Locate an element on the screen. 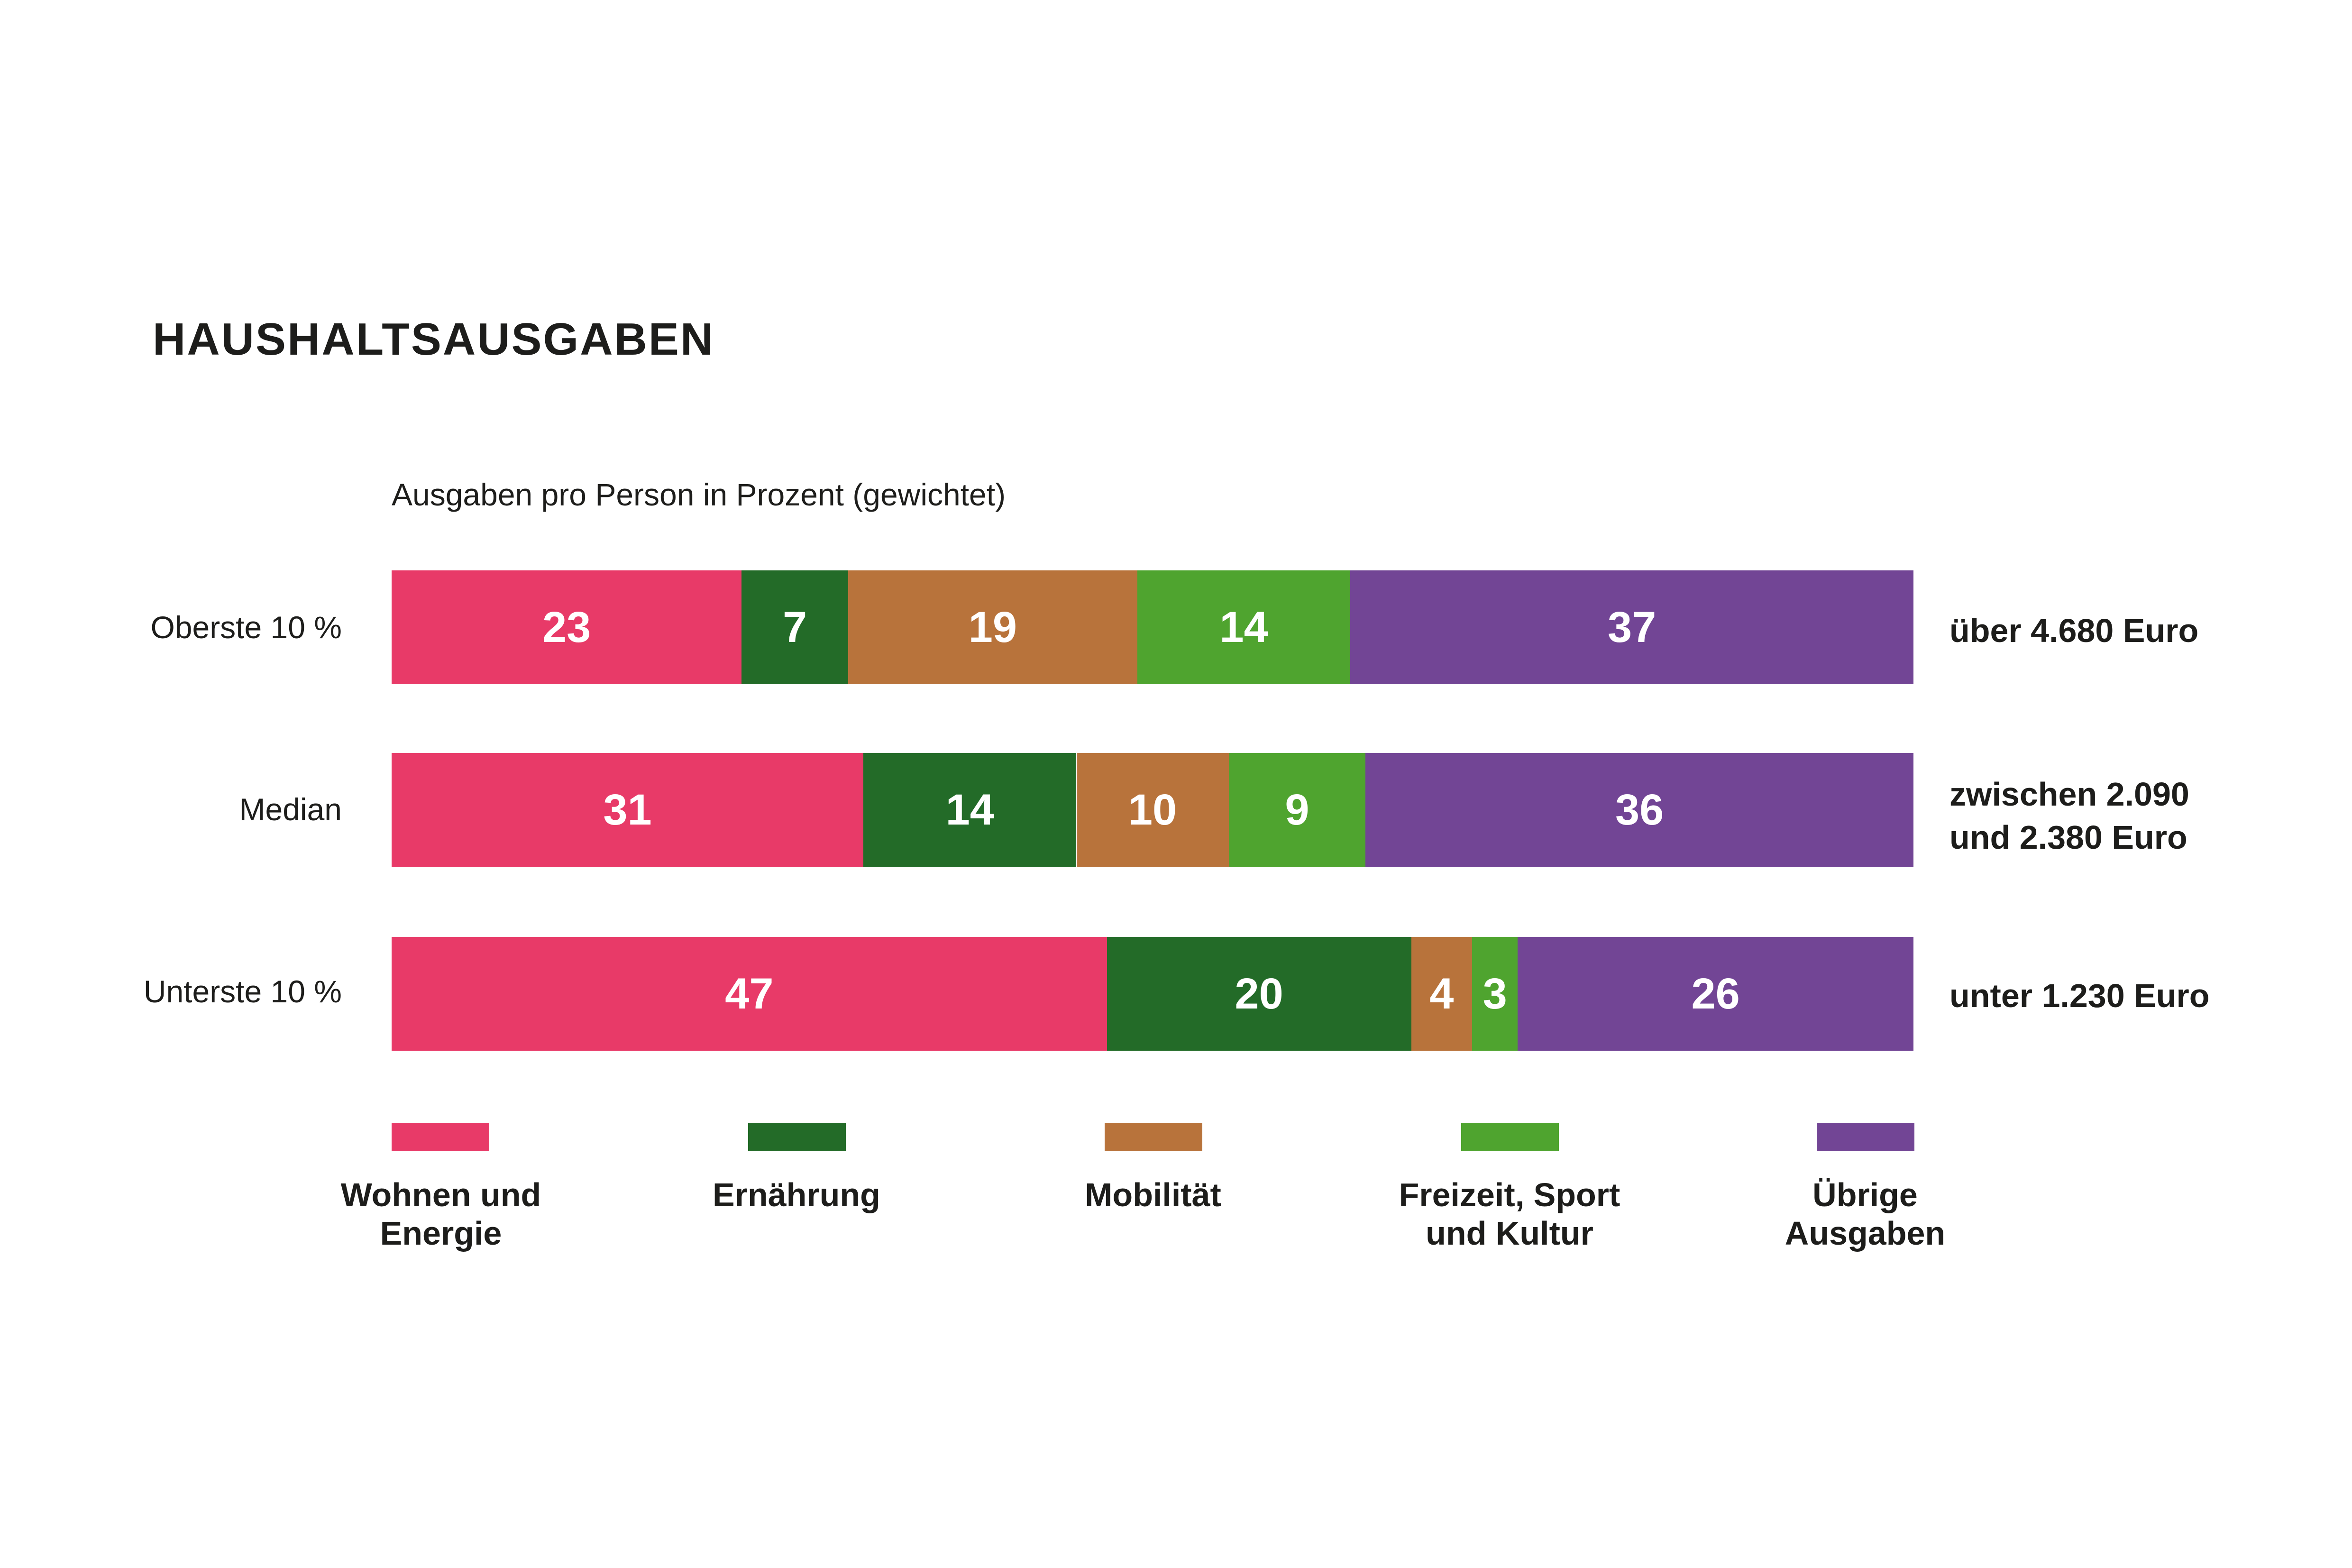 This screenshot has height=1568, width=2352. bar-segment: 7 is located at coordinates (794, 627).